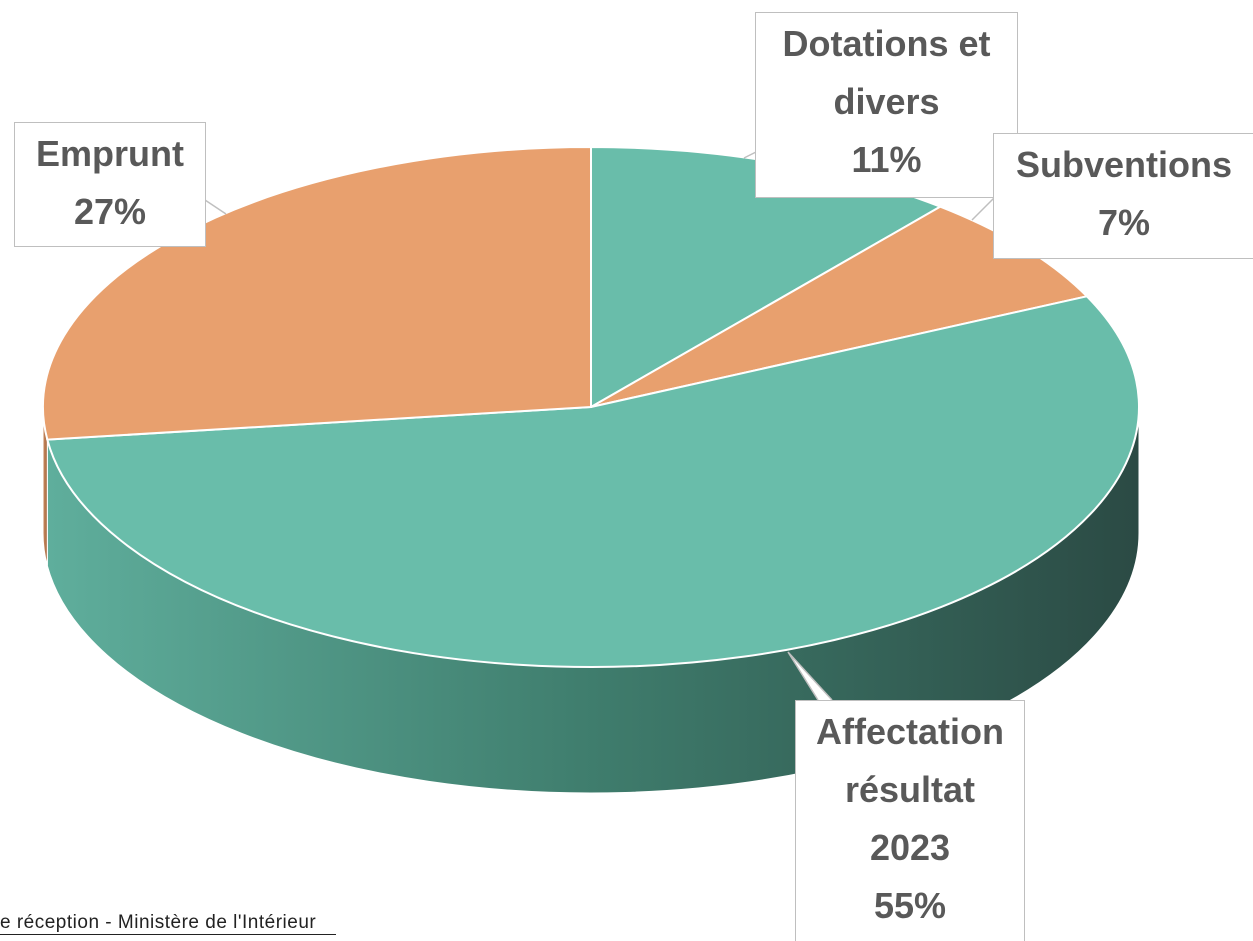 The width and height of the screenshot is (1253, 941). What do you see at coordinates (886, 159) in the screenshot?
I see `value-label: 11%` at bounding box center [886, 159].